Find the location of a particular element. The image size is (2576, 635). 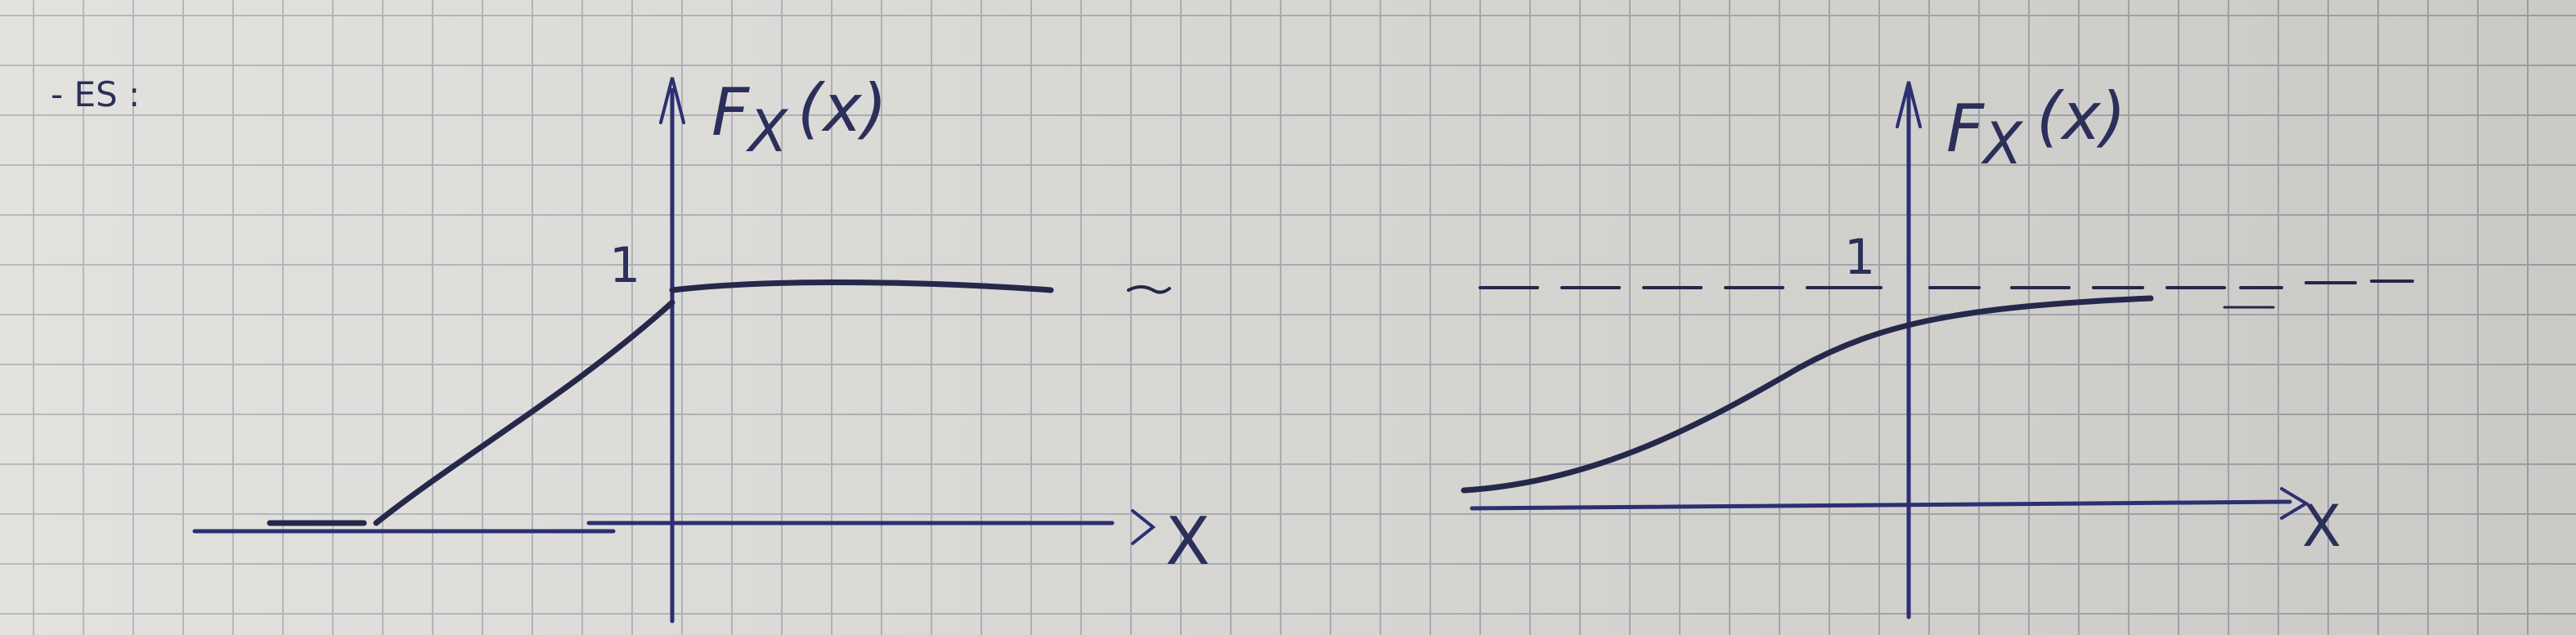

x-axis is located at coordinates (1881, 505).